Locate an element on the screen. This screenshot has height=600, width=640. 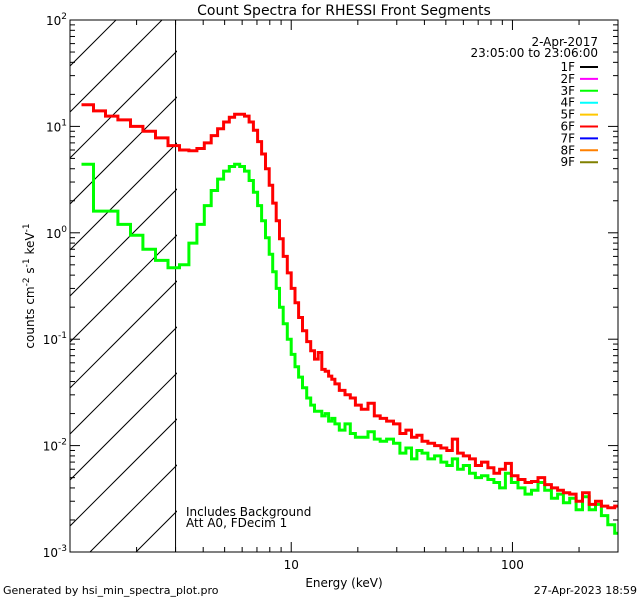
y-tick-label: 10² is located at coordinates (56, 20).